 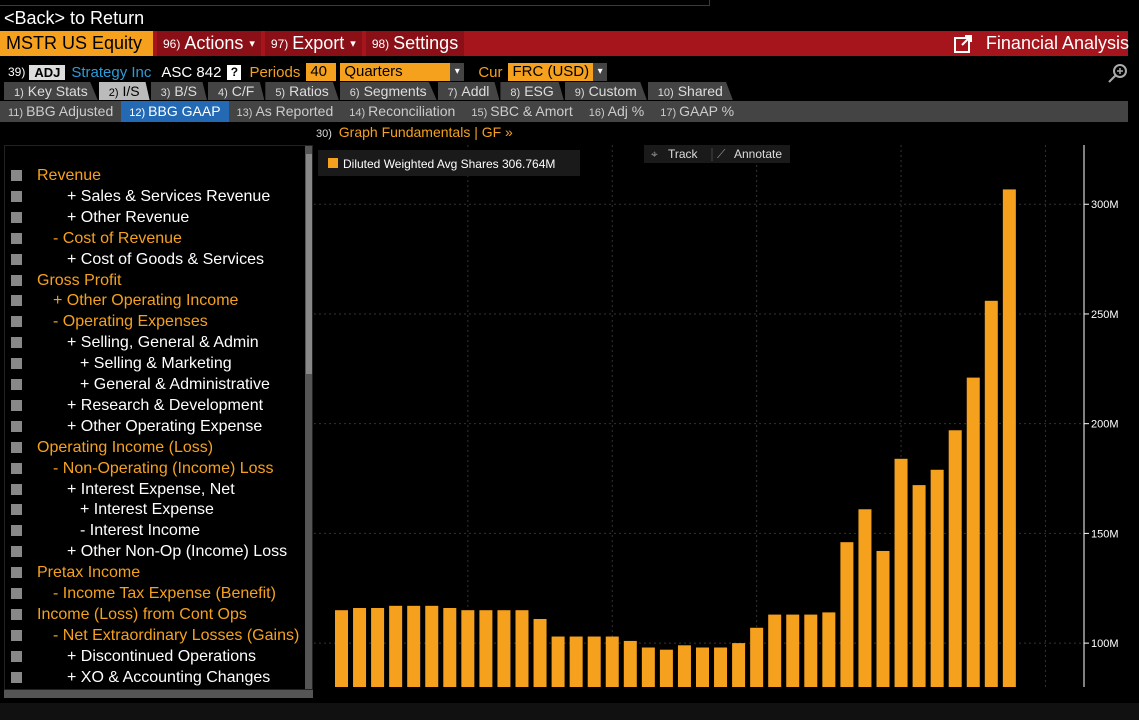 I want to click on line-item: Gross Profit, so click(x=63, y=280).